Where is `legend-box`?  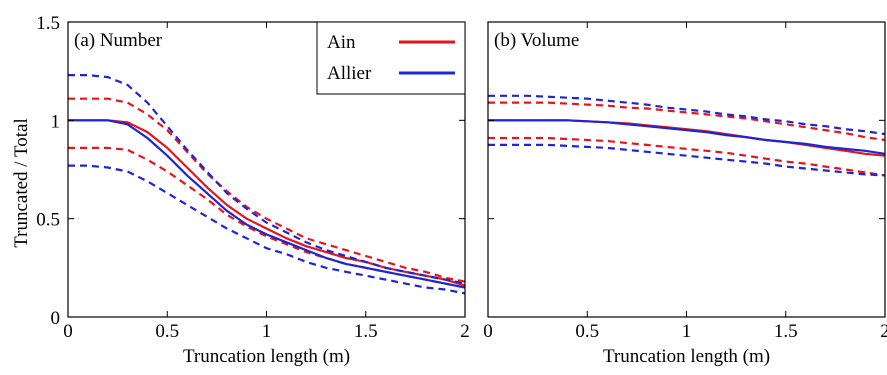
legend-box is located at coordinates (391, 58).